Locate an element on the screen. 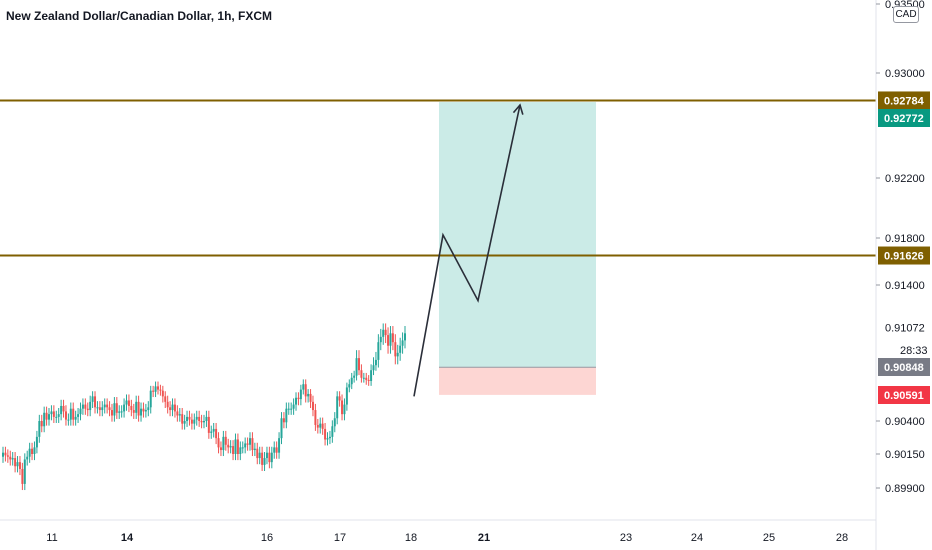  y-tick-label: 0.93500 is located at coordinates (905, 5).